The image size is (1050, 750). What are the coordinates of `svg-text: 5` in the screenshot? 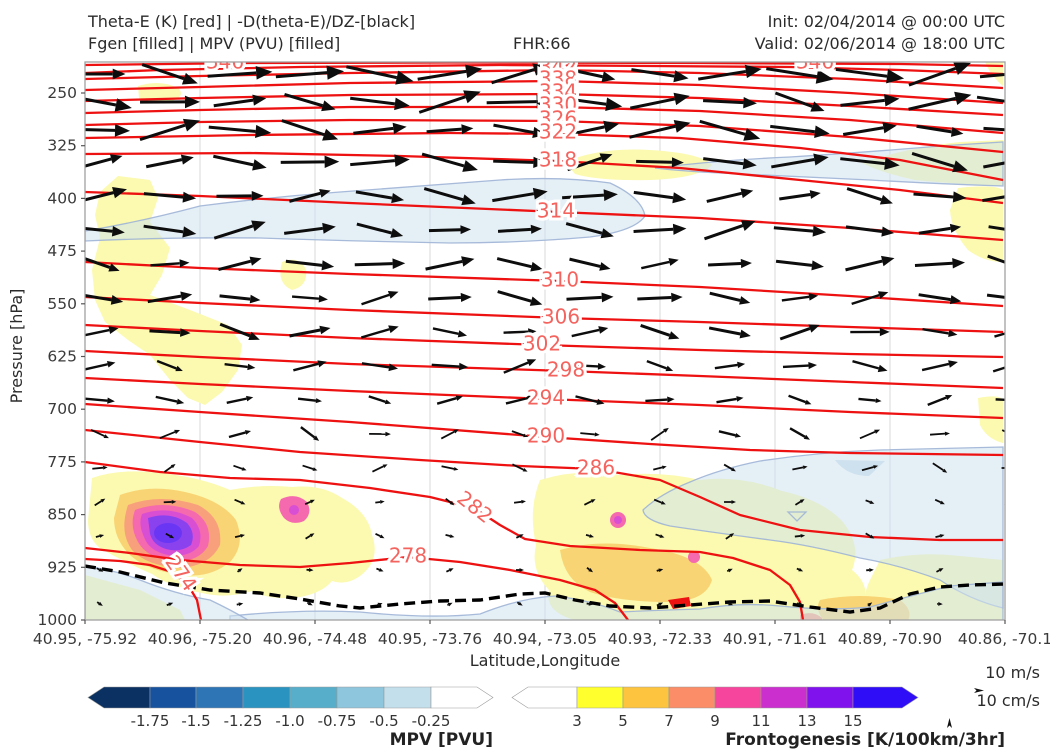 It's located at (623, 721).